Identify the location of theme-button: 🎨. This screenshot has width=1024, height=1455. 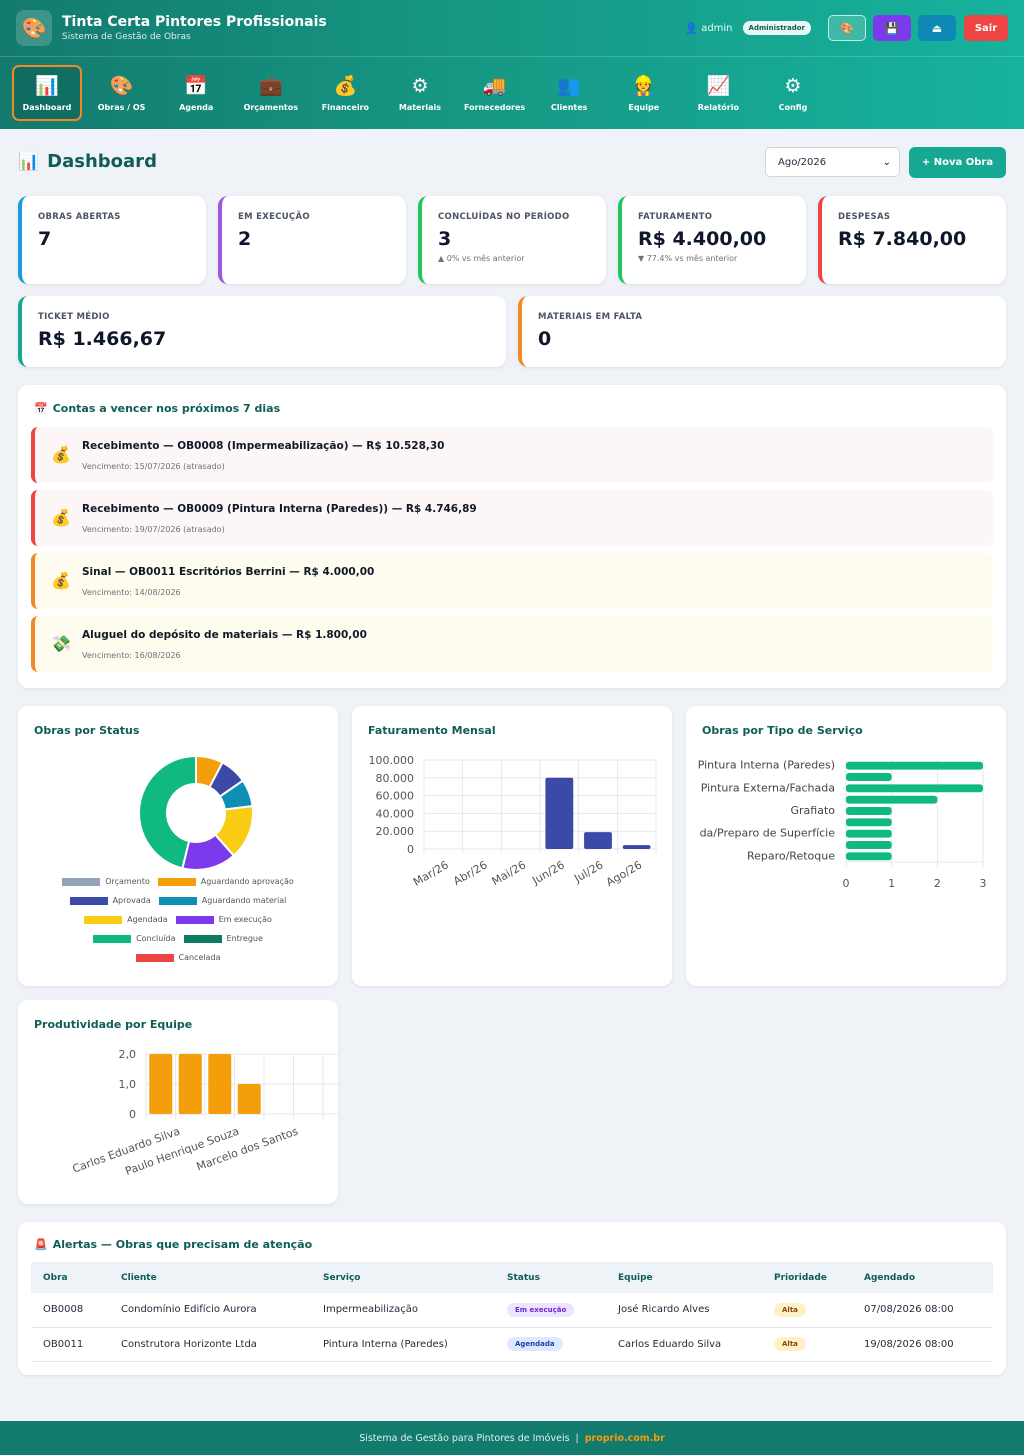
(847, 28).